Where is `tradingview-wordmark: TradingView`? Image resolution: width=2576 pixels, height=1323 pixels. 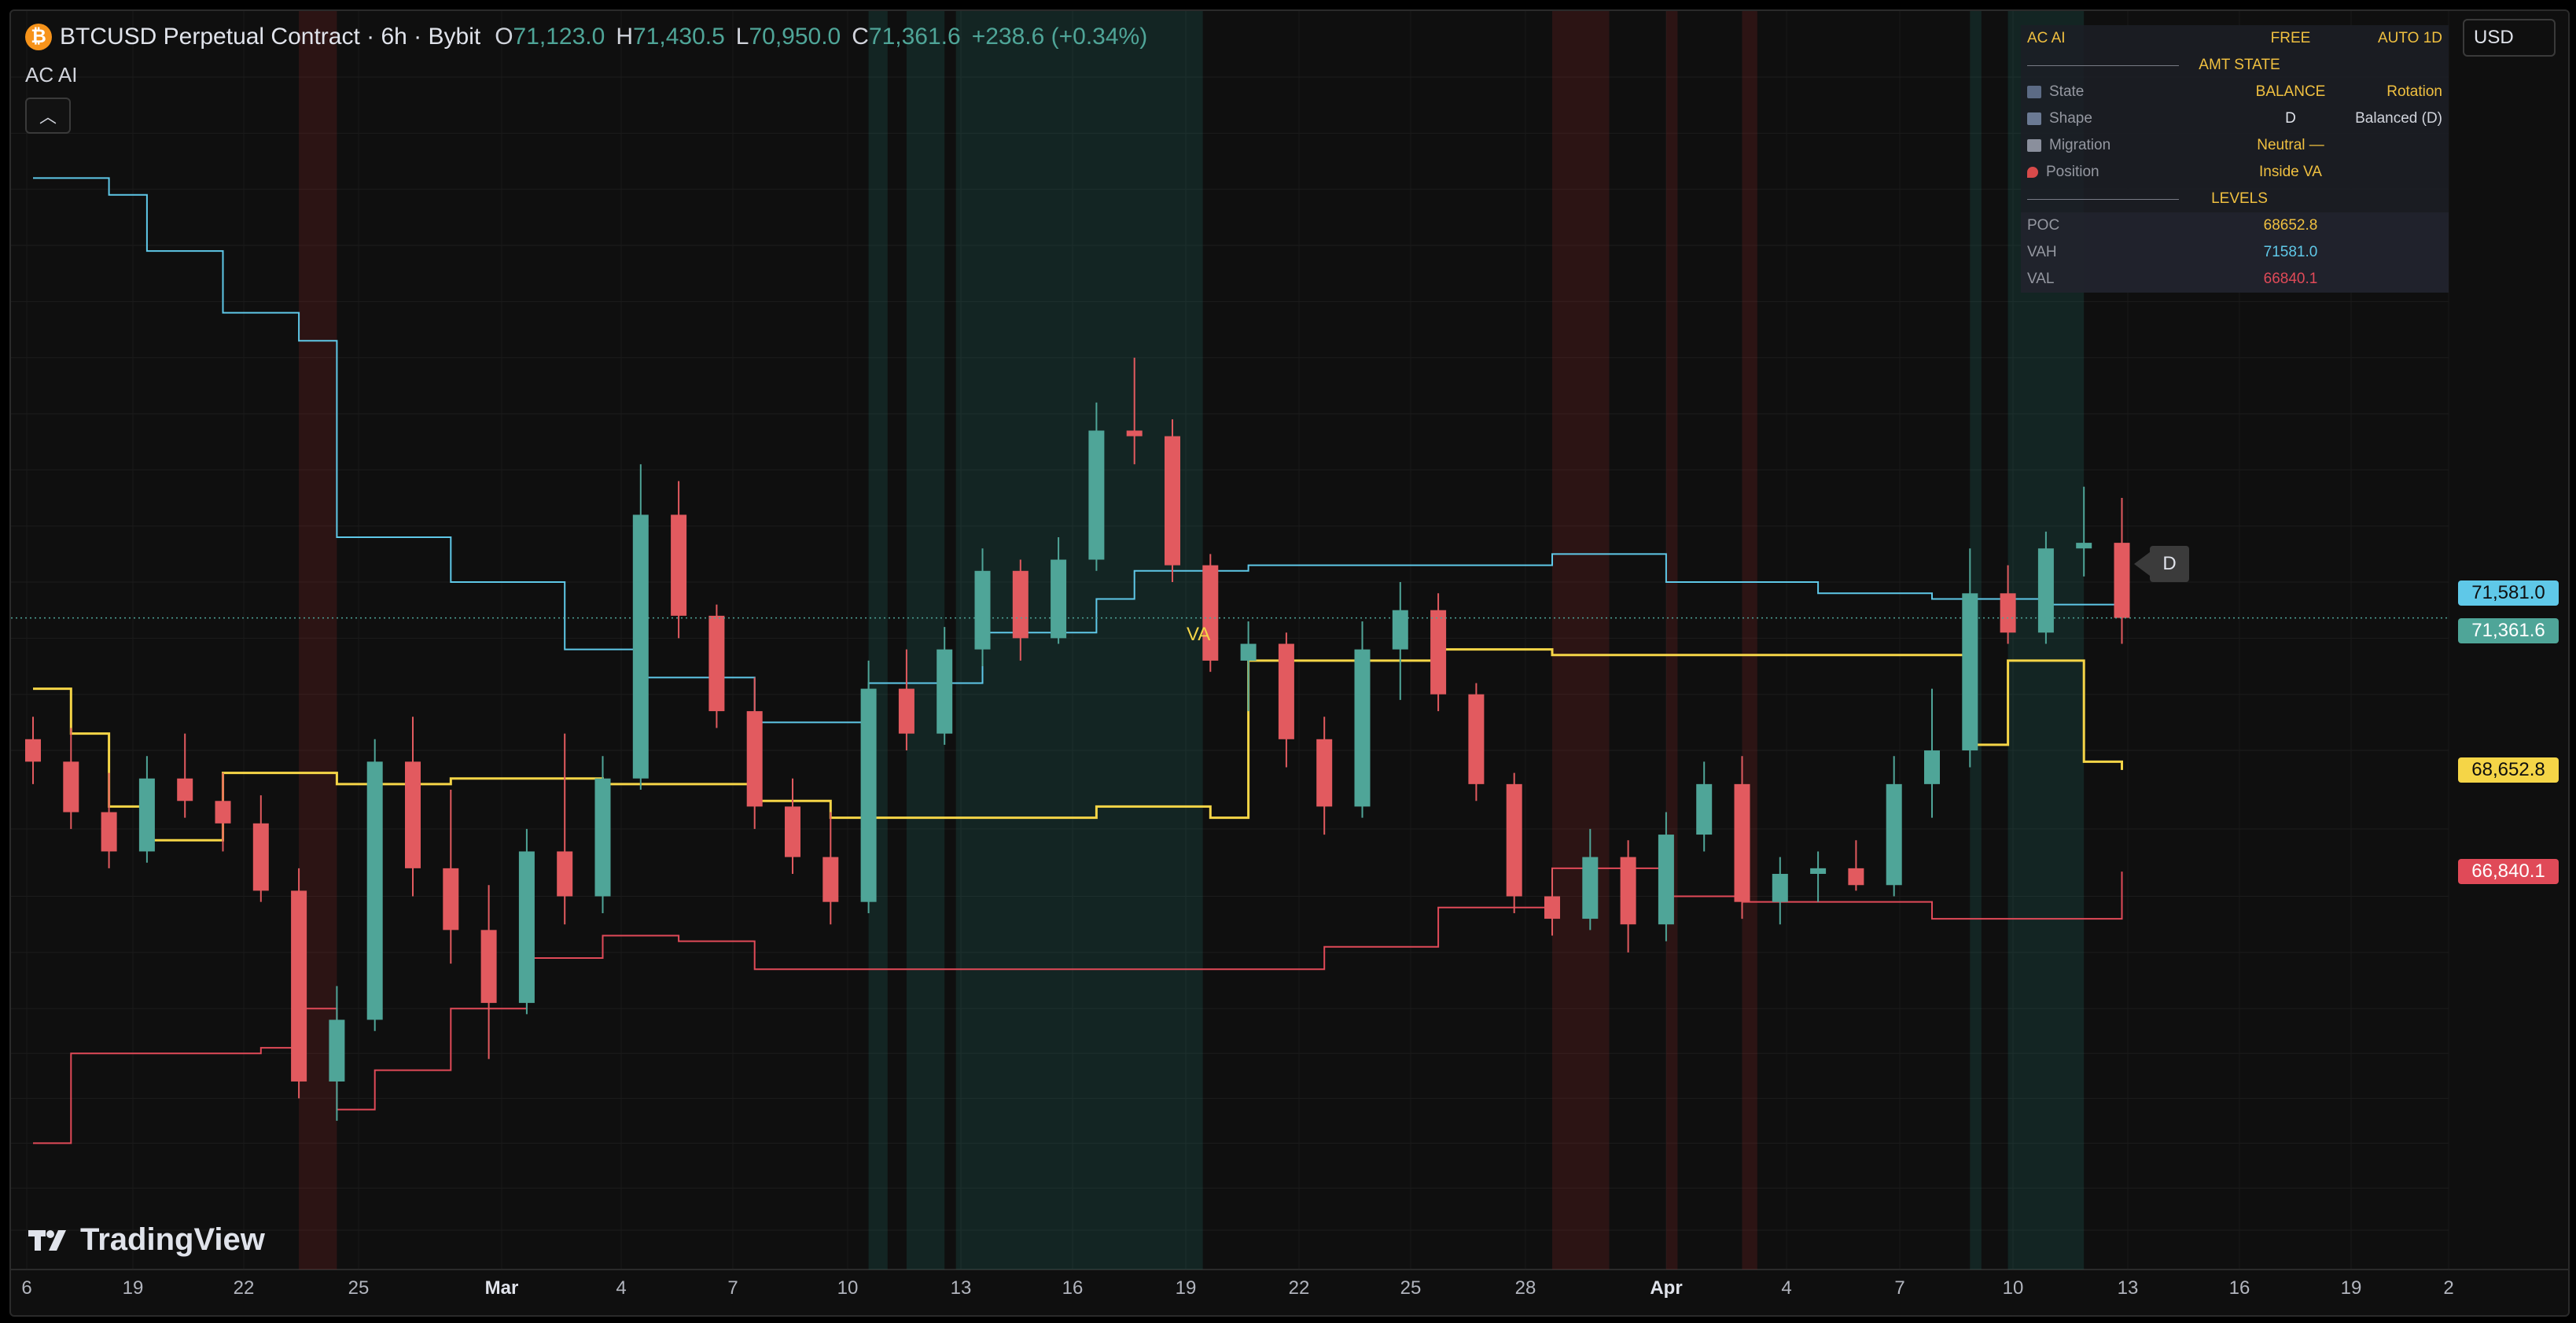 tradingview-wordmark: TradingView is located at coordinates (173, 1240).